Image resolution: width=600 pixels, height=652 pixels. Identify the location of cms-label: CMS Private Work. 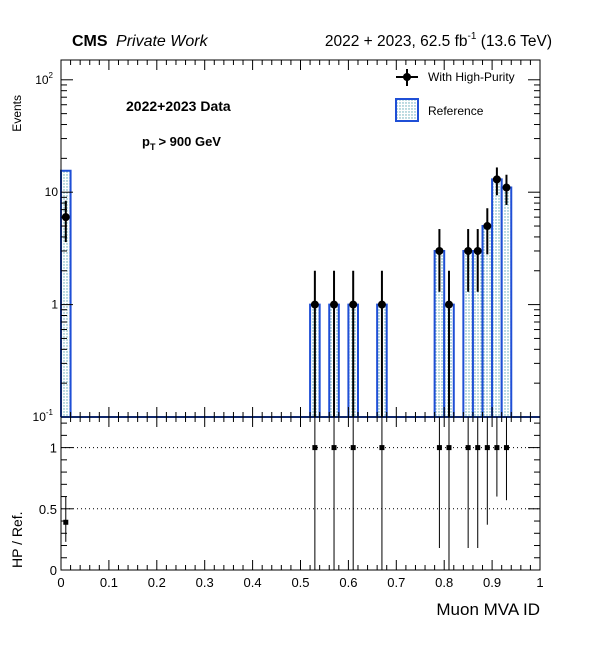
(140, 41).